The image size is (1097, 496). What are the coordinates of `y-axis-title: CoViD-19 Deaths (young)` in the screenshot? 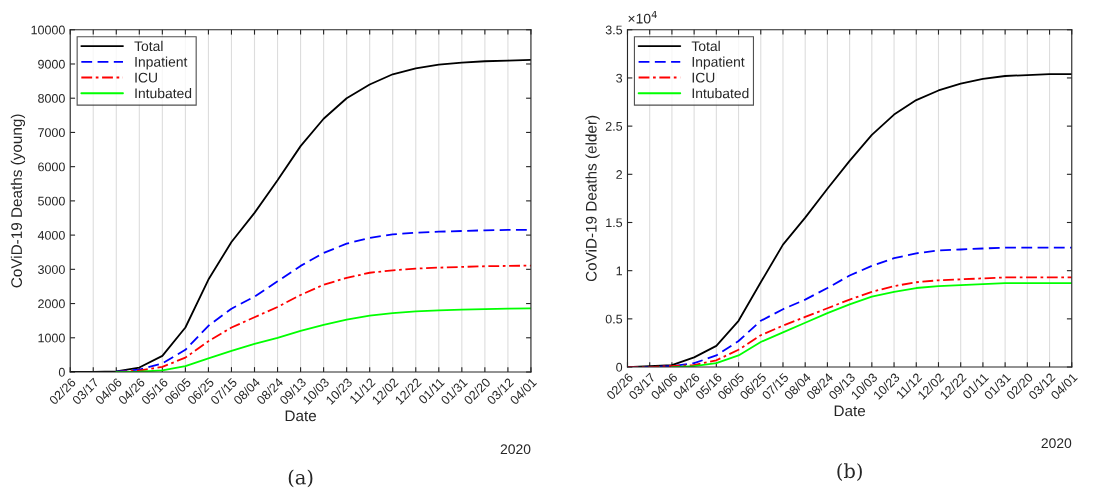 It's located at (18, 201).